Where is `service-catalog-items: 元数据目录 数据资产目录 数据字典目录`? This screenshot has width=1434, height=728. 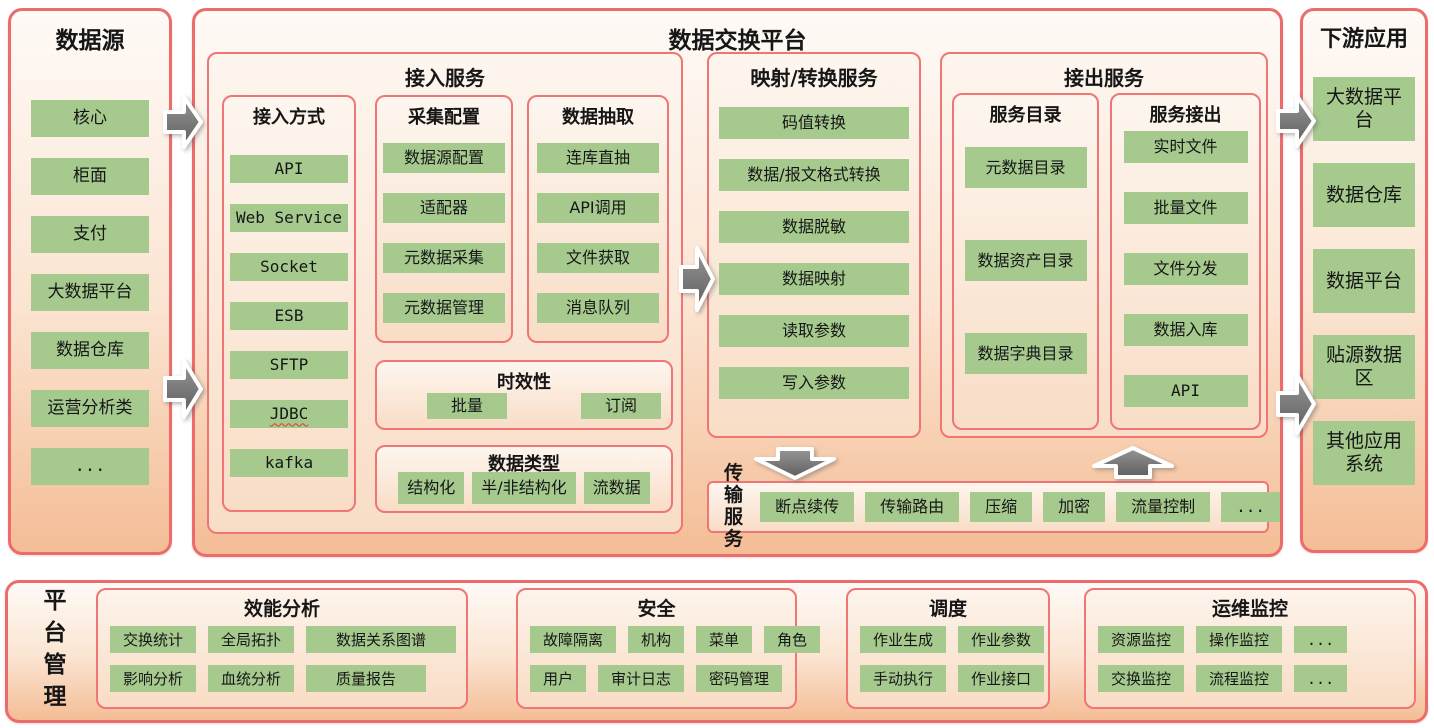
service-catalog-items: 元数据目录 数据资产目录 数据字典目录 is located at coordinates (1025, 260).